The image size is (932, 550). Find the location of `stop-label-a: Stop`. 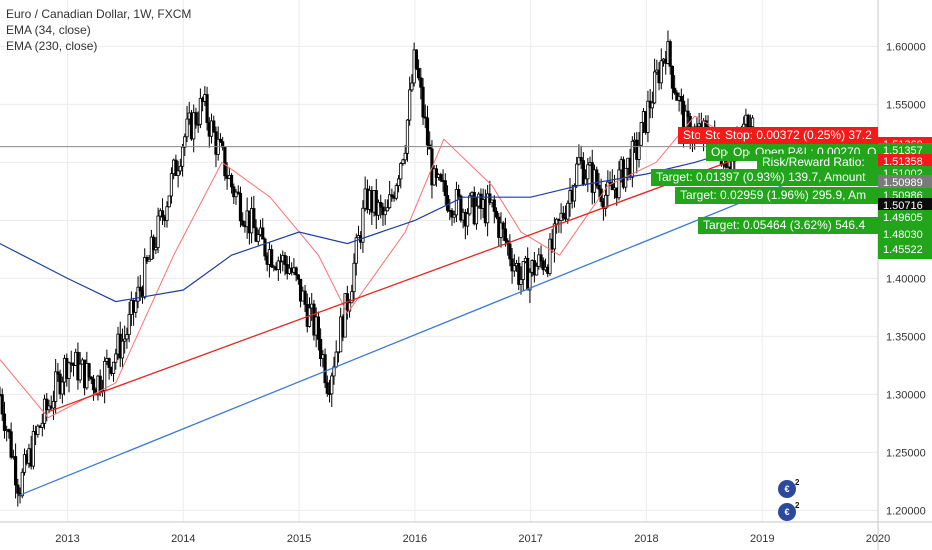

stop-label-a: Stop is located at coordinates (691, 135).